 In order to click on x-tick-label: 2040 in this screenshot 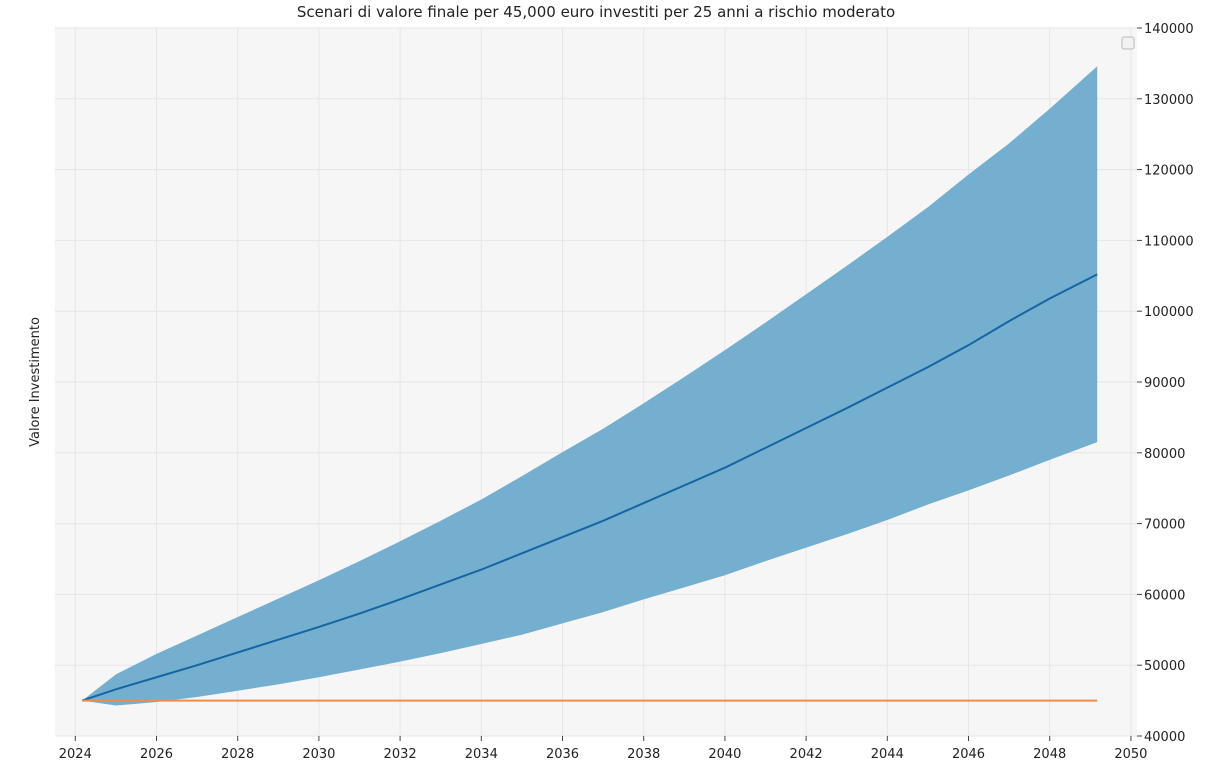, I will do `click(724, 754)`.